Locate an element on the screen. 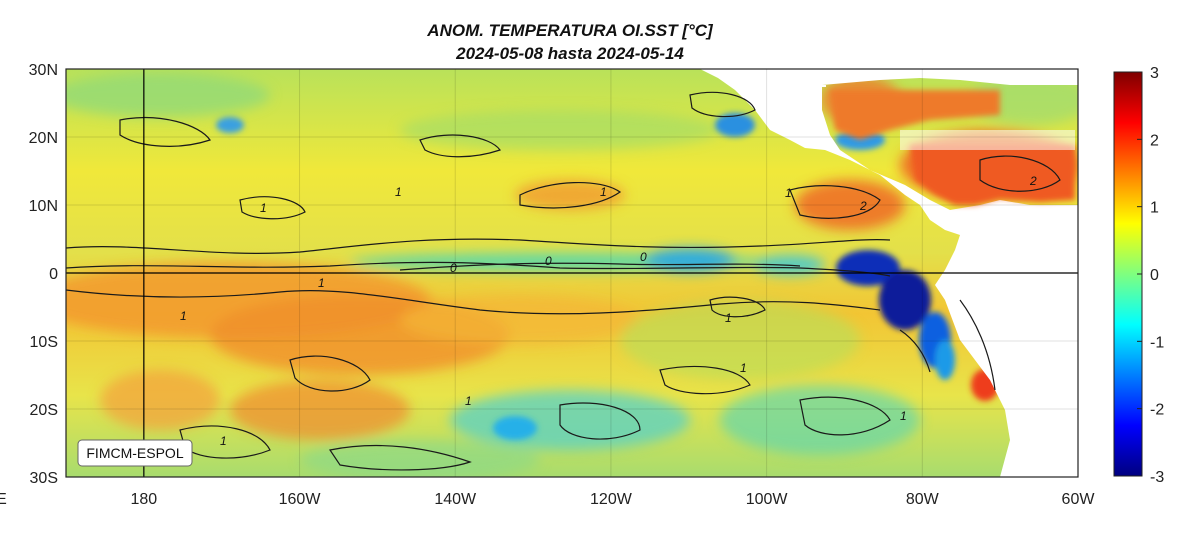 The image size is (1200, 536). colorbar-ticks: 3 2 1 0 -1 -2 -3 is located at coordinates (1150, 275).